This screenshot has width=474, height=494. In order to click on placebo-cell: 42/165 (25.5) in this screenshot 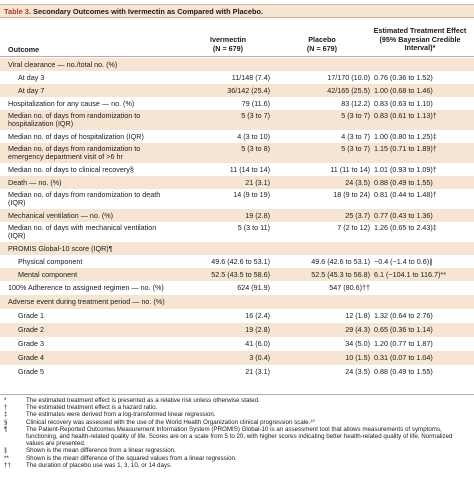, I will do `click(348, 90)`.